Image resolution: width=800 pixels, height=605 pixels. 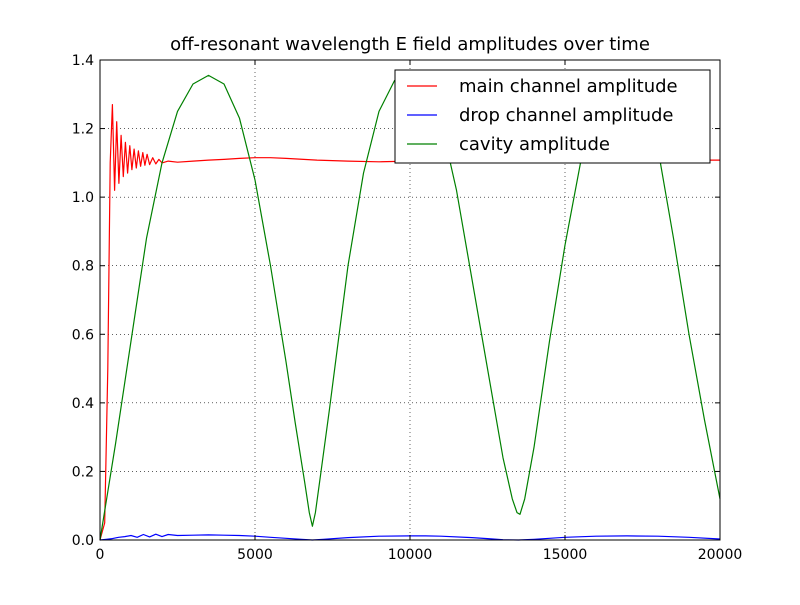 What do you see at coordinates (83, 130) in the screenshot?
I see `y-tick-label: 1.2` at bounding box center [83, 130].